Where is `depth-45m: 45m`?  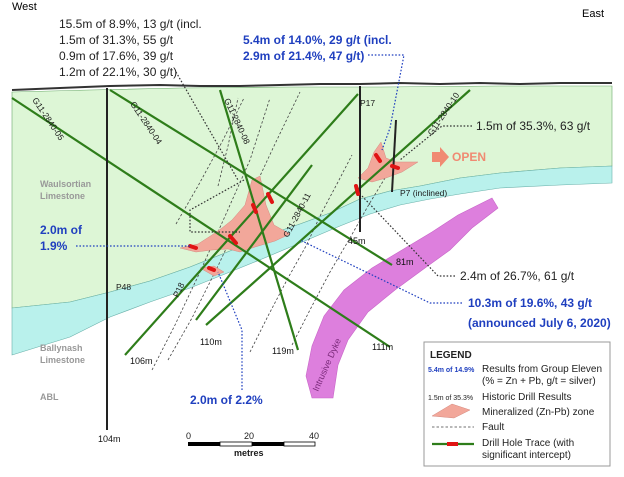 depth-45m: 45m is located at coordinates (357, 241).